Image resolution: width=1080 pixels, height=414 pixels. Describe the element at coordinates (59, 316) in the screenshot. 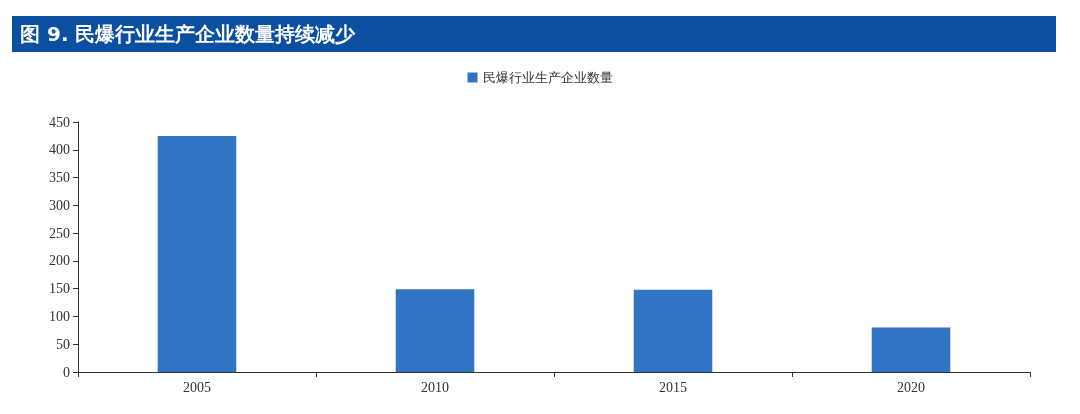

I see `y-tick-label: 100` at that location.